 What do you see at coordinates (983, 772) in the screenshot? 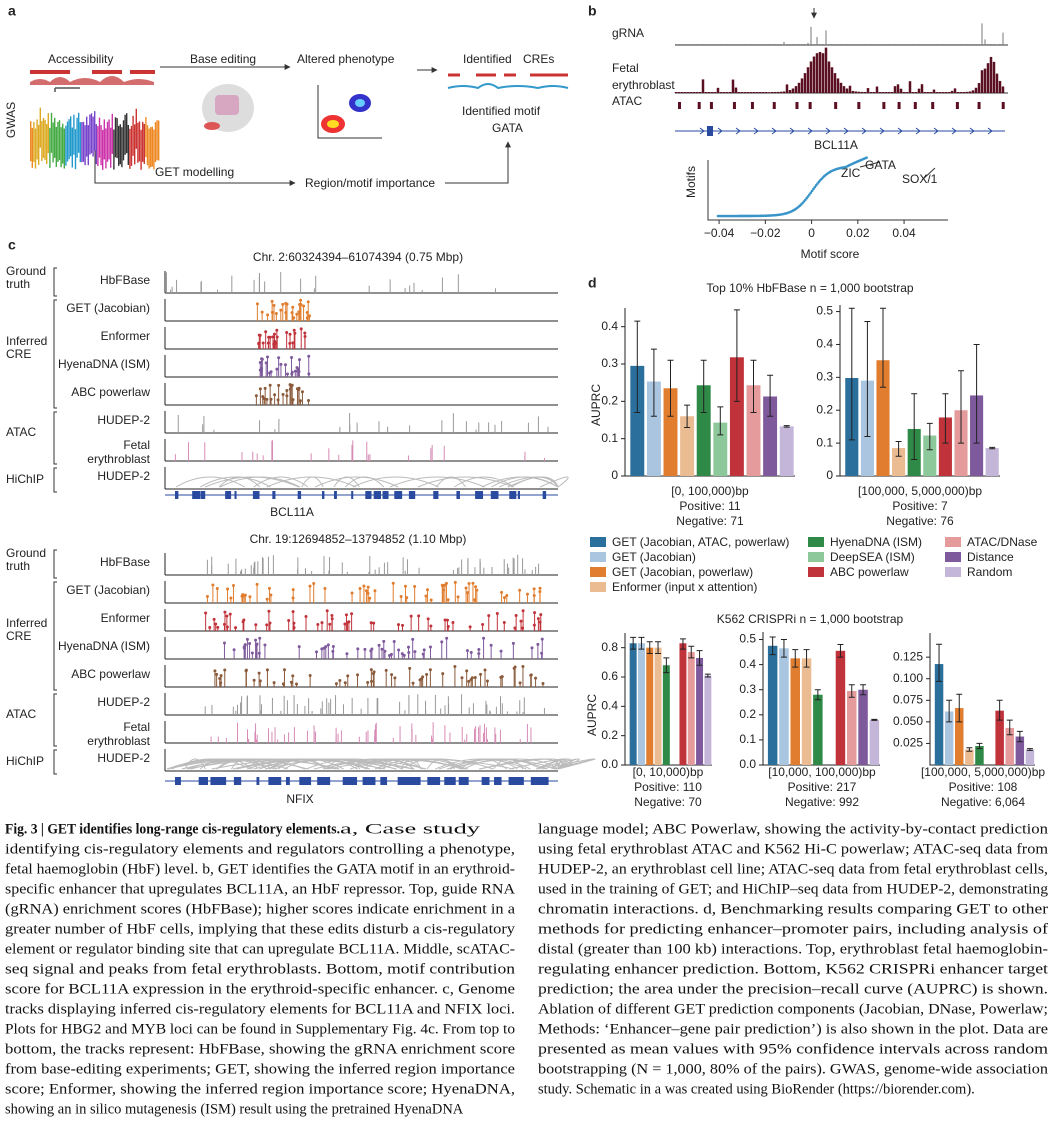
I see `x-label: [100,000, 5,000,000)bp` at bounding box center [983, 772].